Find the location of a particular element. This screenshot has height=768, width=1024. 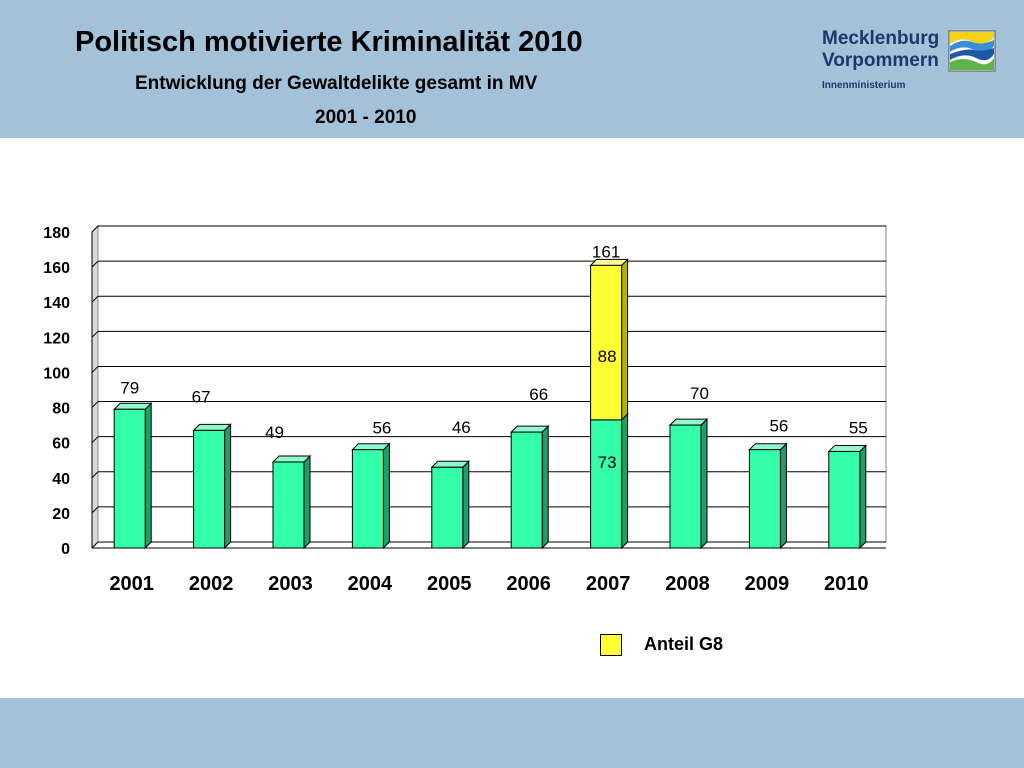

data-label-total-2008: 70 is located at coordinates (699, 393).